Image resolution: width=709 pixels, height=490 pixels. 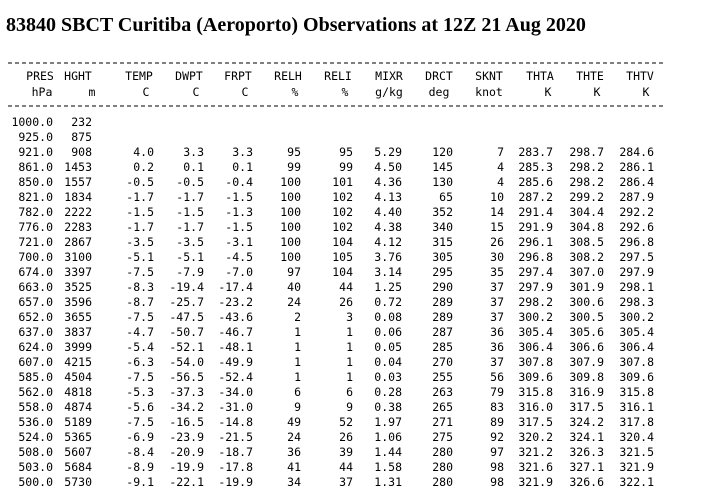 I want to click on table-cell: 104, so click(x=342, y=242).